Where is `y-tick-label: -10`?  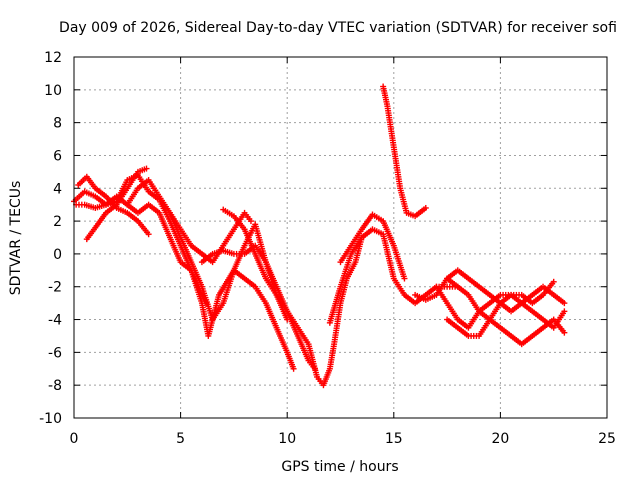 y-tick-label: -10 is located at coordinates (50, 419).